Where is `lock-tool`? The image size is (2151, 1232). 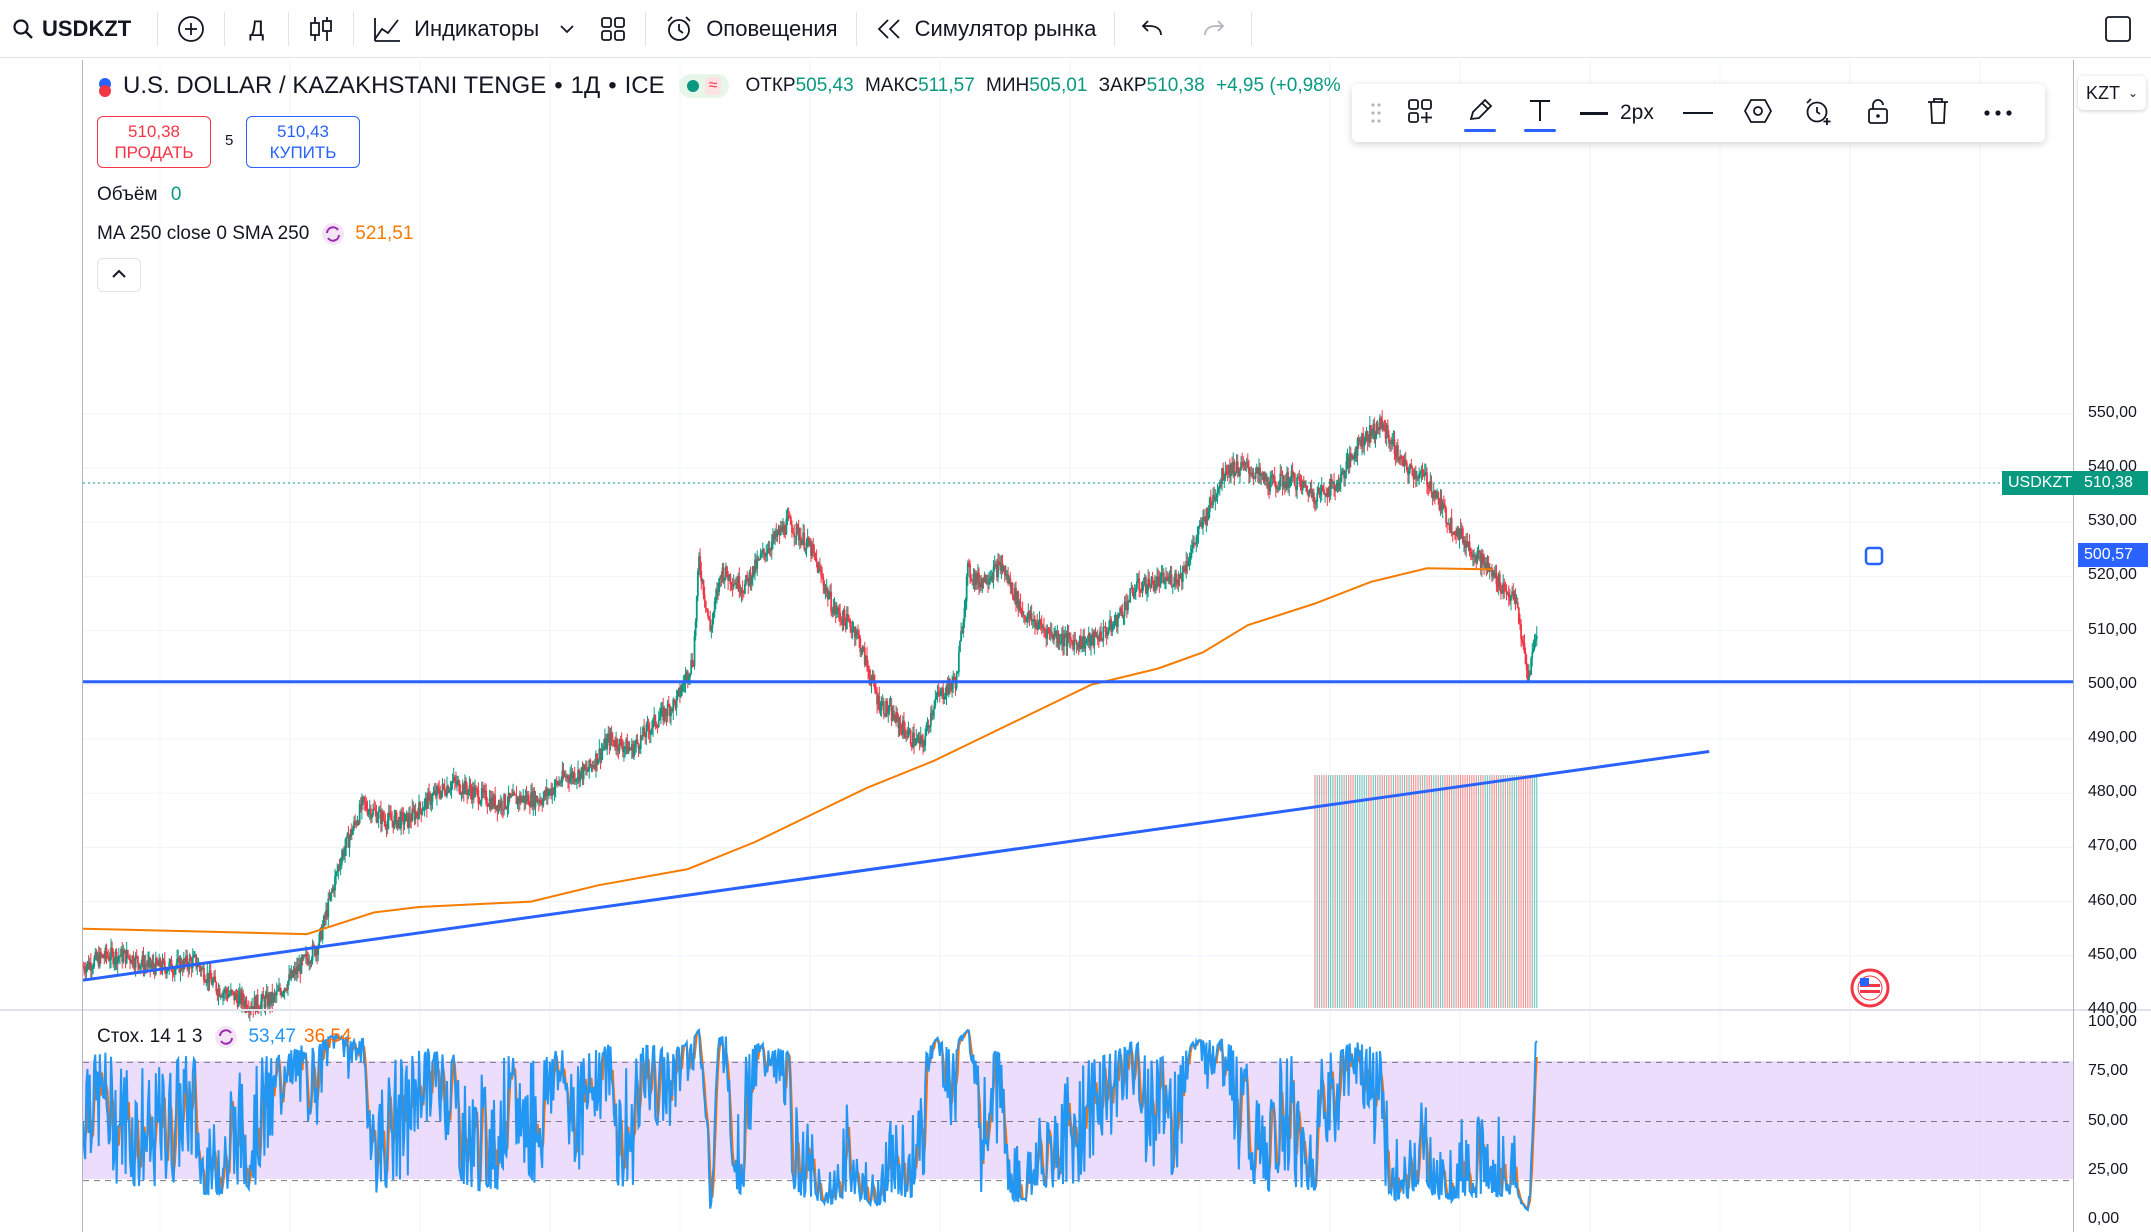
lock-tool is located at coordinates (1878, 113).